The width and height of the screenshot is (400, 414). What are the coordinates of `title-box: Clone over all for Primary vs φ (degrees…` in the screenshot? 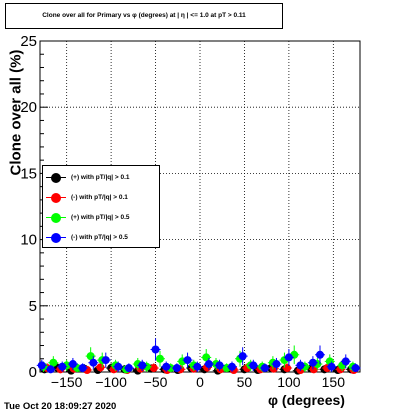 It's located at (144, 16).